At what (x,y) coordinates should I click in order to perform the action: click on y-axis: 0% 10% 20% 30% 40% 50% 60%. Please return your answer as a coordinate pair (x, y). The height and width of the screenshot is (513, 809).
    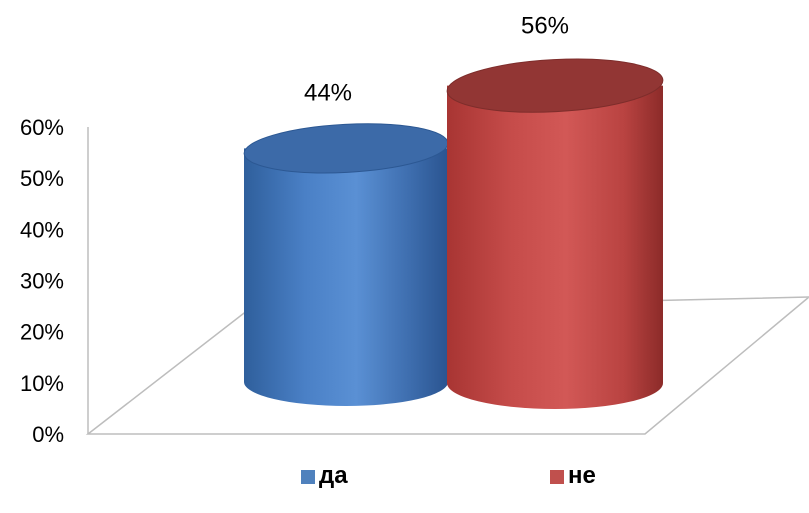
    Looking at the image, I should click on (42, 281).